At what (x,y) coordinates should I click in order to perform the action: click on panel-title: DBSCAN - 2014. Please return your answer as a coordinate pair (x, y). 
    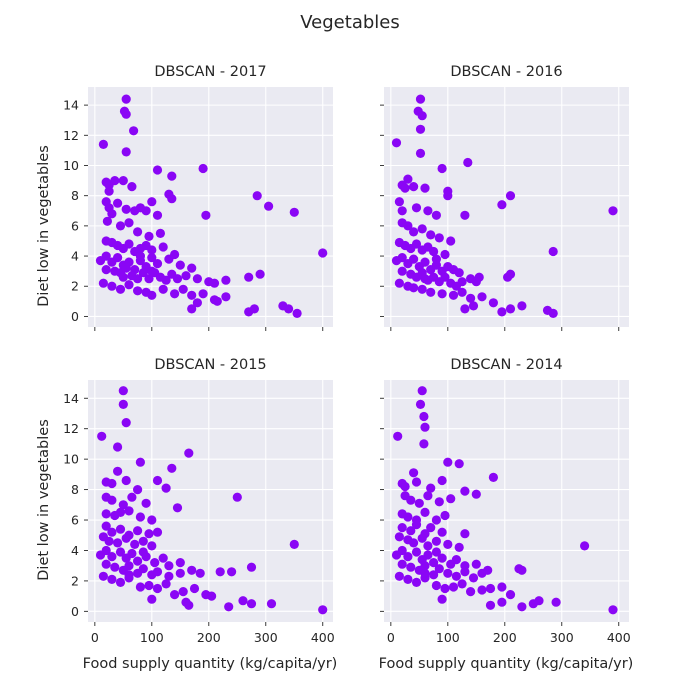
    Looking at the image, I should click on (506, 365).